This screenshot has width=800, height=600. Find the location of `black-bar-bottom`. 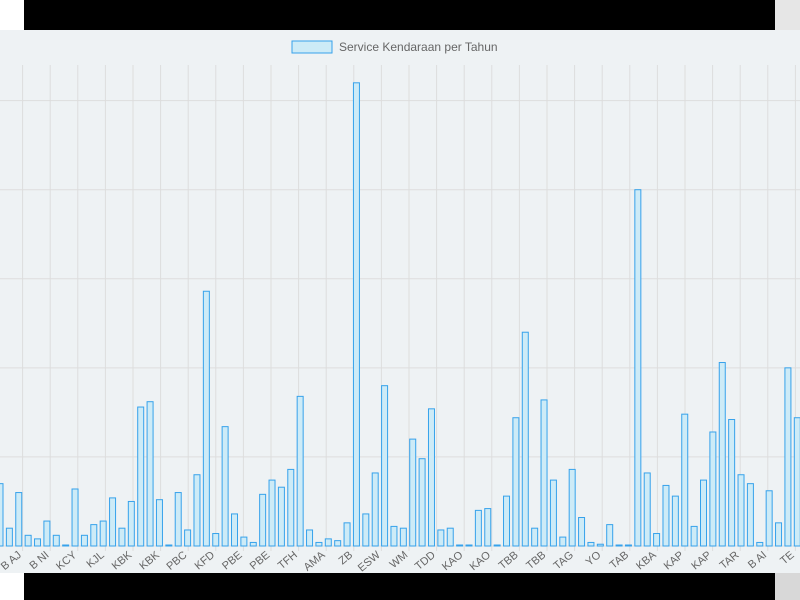

black-bar-bottom is located at coordinates (399, 586).